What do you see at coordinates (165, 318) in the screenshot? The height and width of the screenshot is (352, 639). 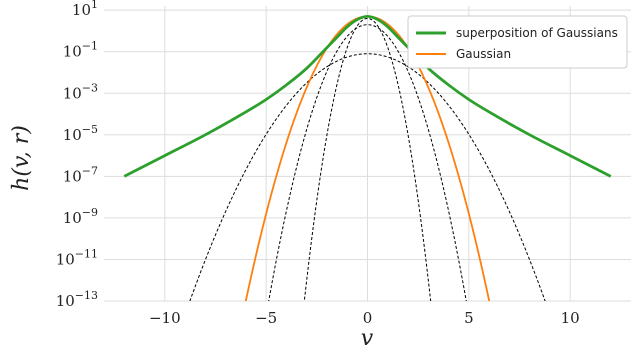 I see `x-tick-label: −10` at bounding box center [165, 318].